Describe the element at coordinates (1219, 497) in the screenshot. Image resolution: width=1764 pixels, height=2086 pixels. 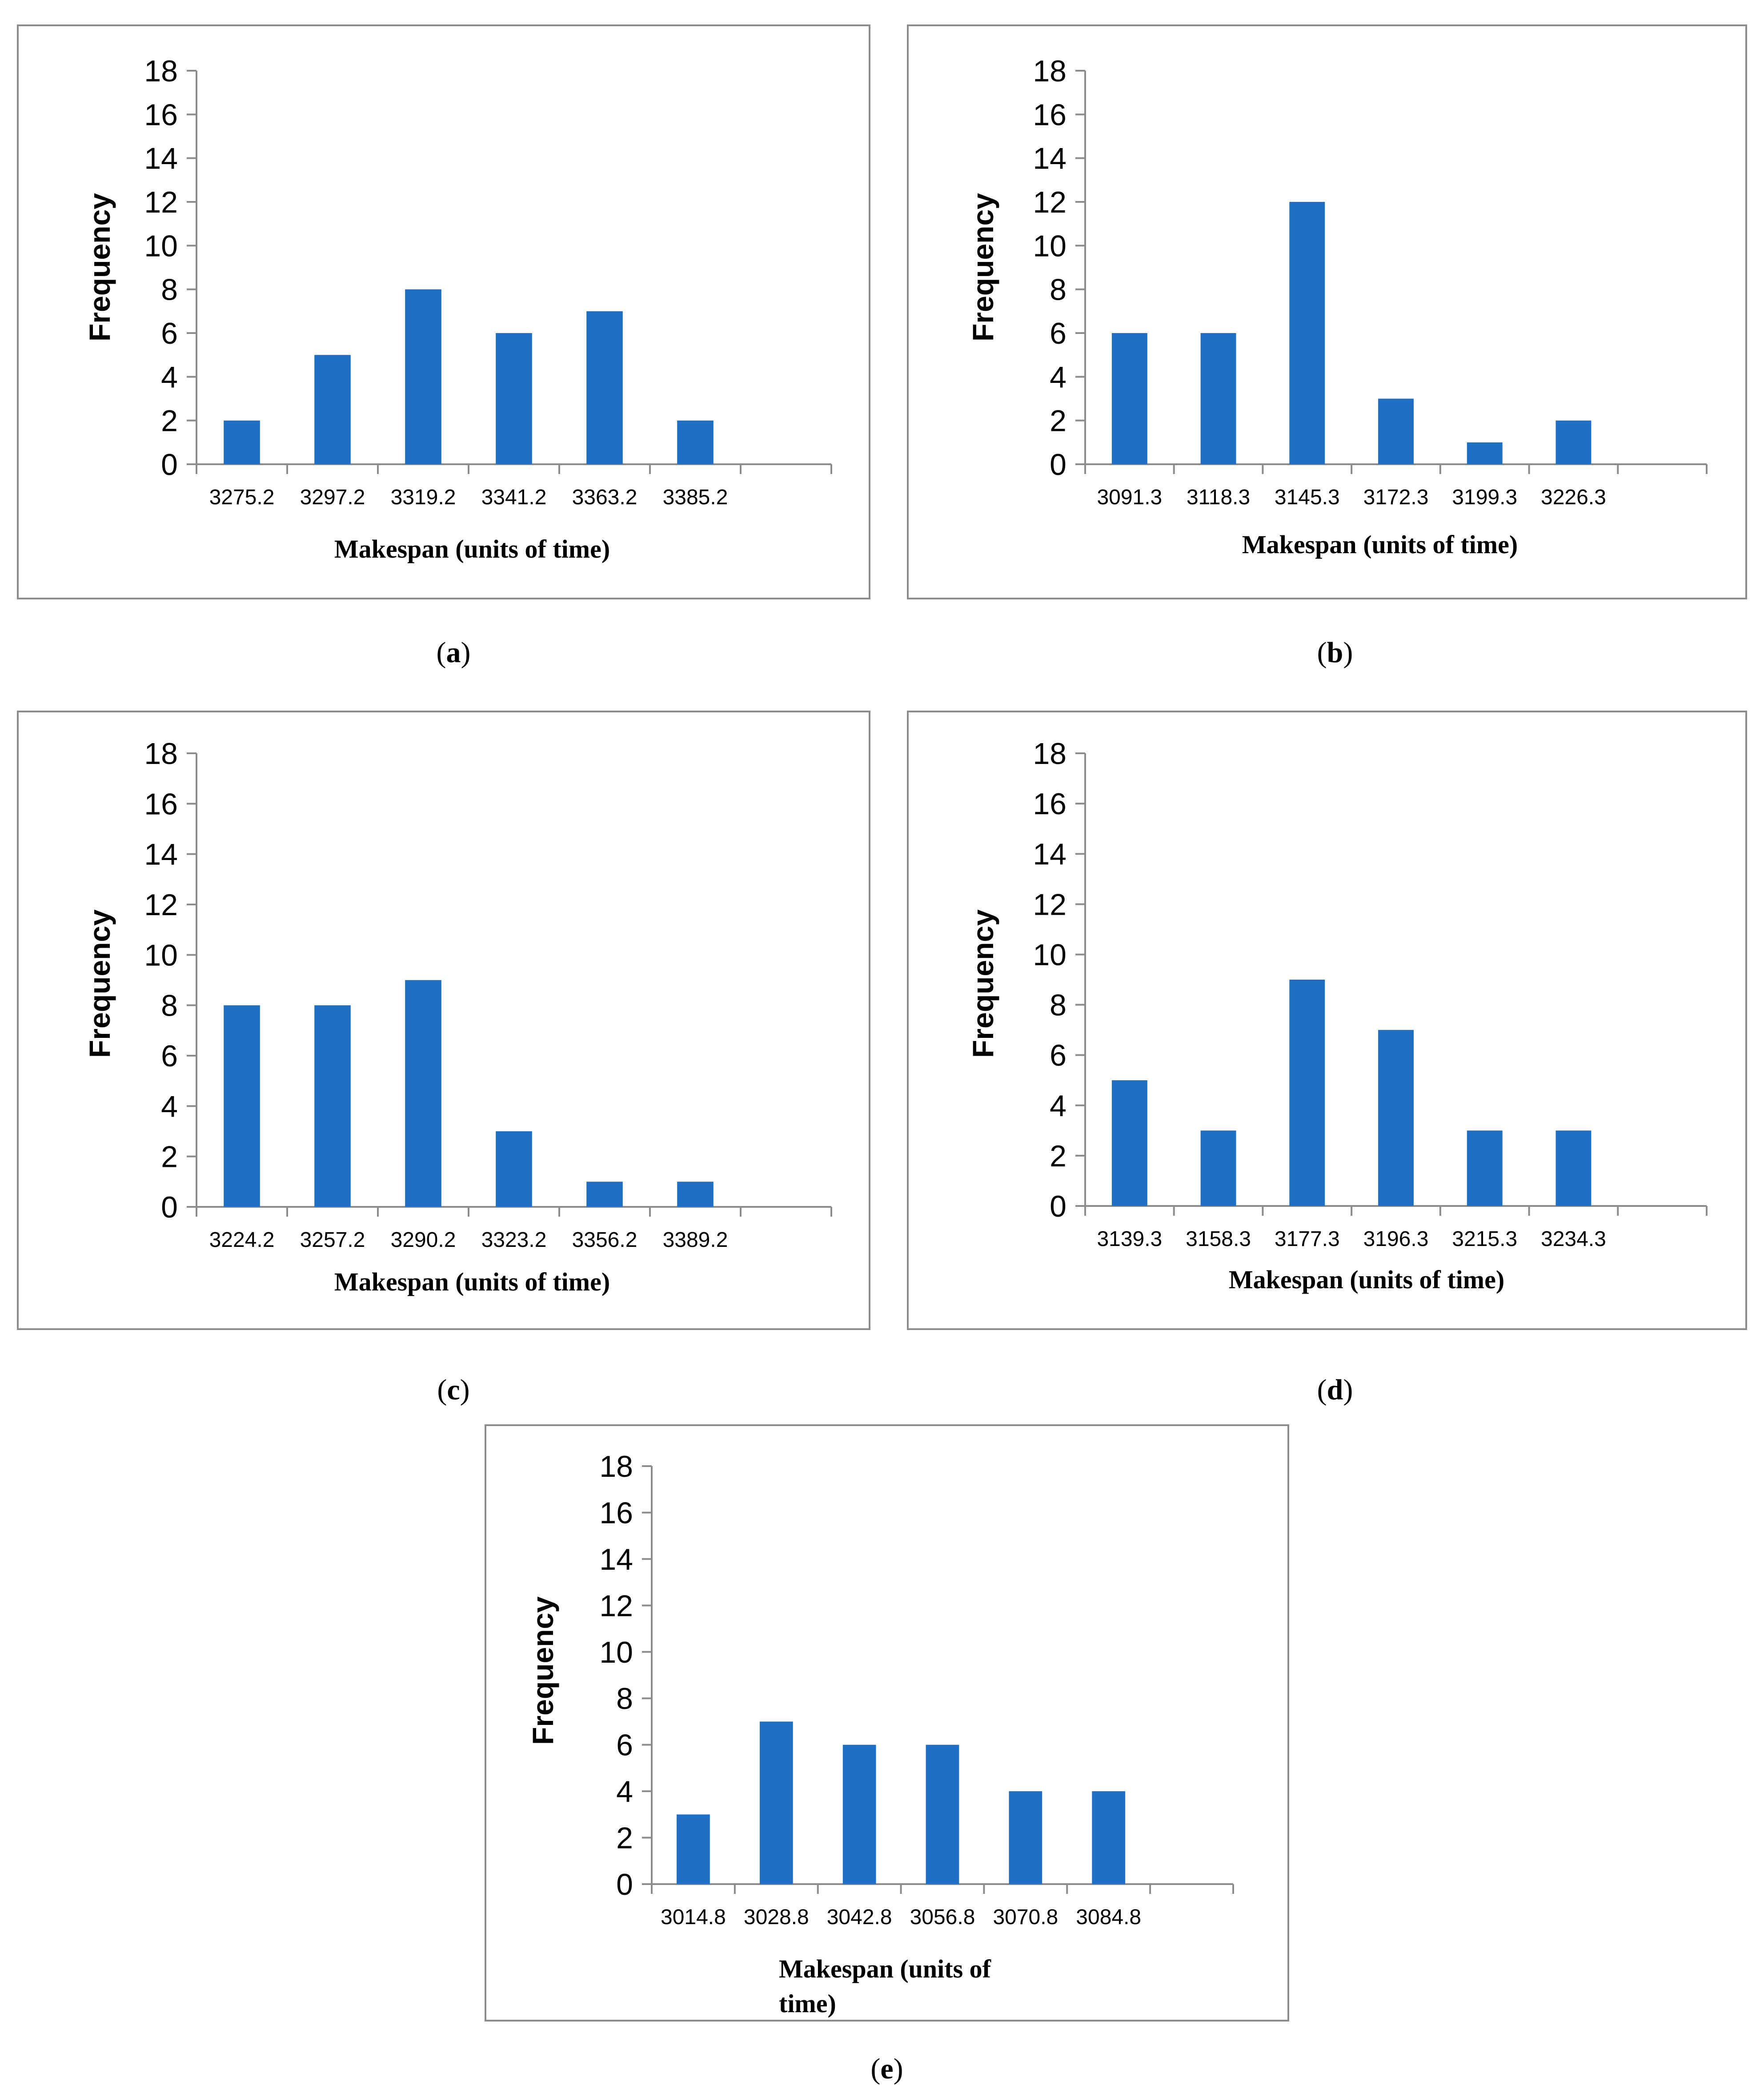
I see `x-tick-label: 3118.3` at that location.